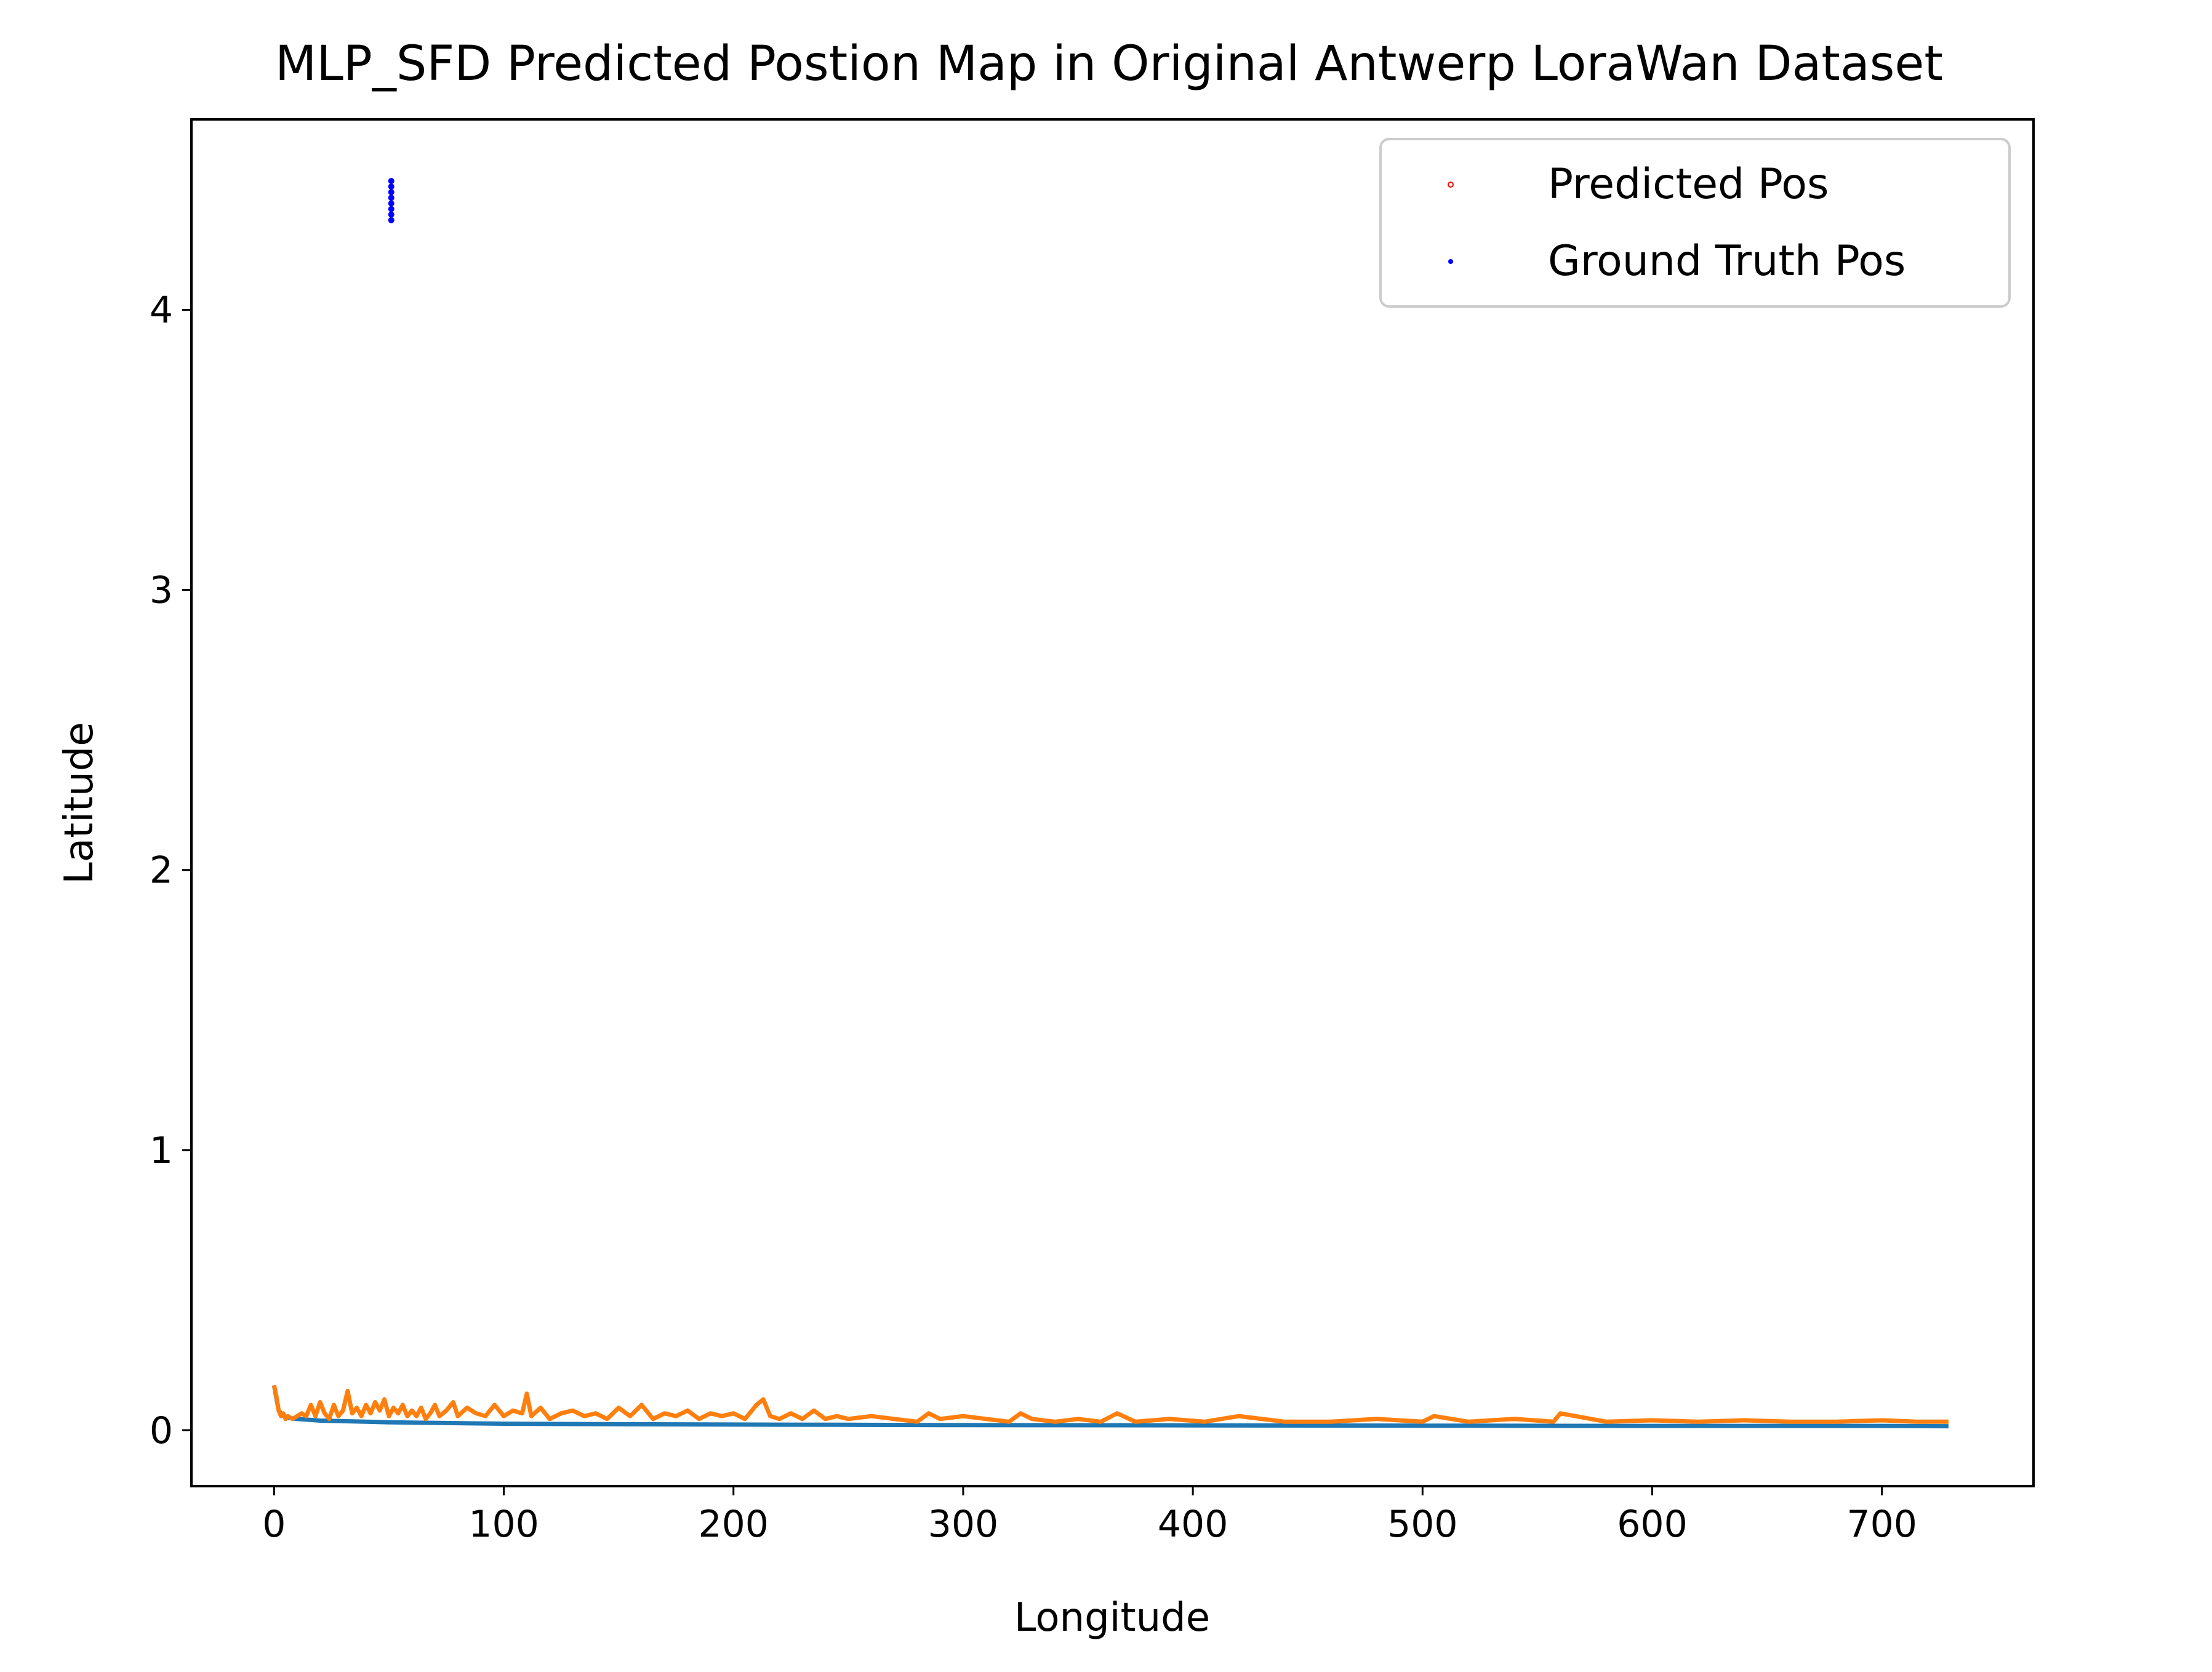 The height and width of the screenshot is (1672, 2212). I want to click on legend-box, so click(1695, 223).